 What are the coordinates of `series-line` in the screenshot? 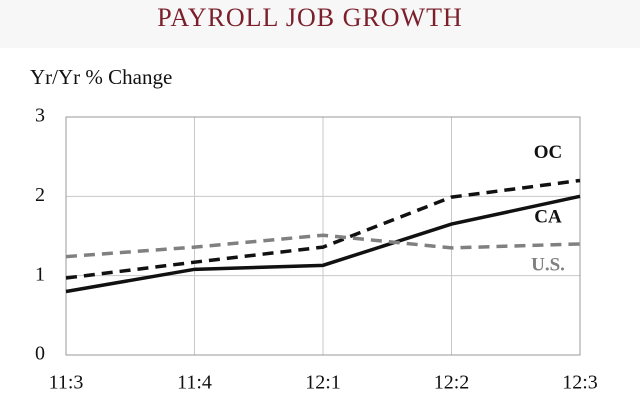 It's located at (323, 246).